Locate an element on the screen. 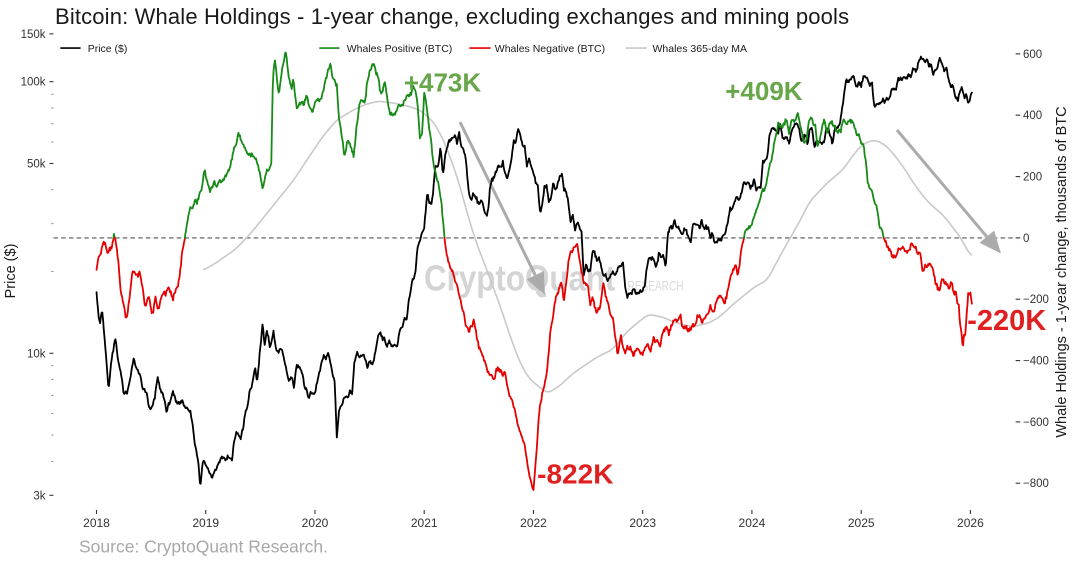 The width and height of the screenshot is (1074, 566). svg-text: 150k is located at coordinates (33, 35).